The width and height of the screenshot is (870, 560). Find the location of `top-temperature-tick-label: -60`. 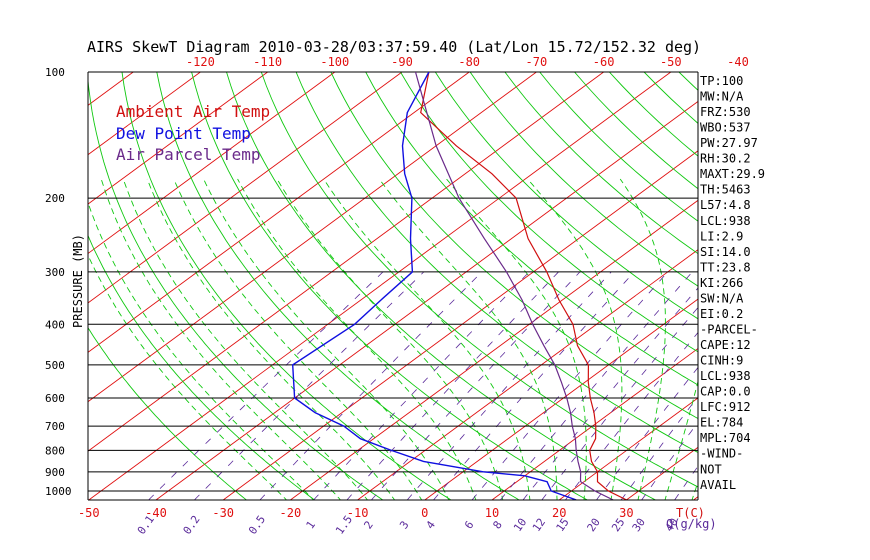

top-temperature-tick-label: -60 is located at coordinates (604, 62).